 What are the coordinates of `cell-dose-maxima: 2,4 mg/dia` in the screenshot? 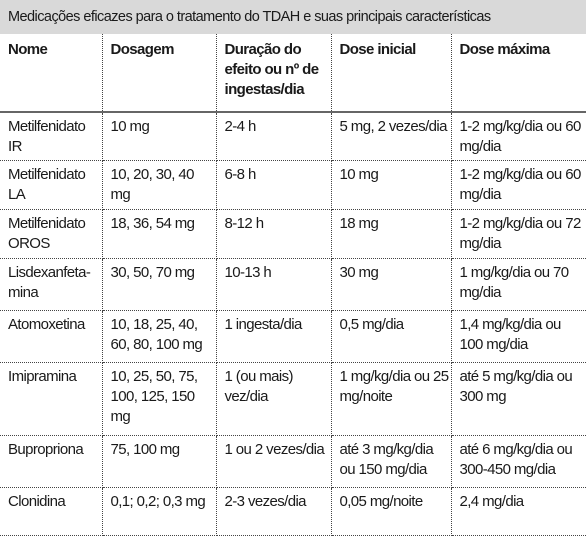 It's located at (518, 511).